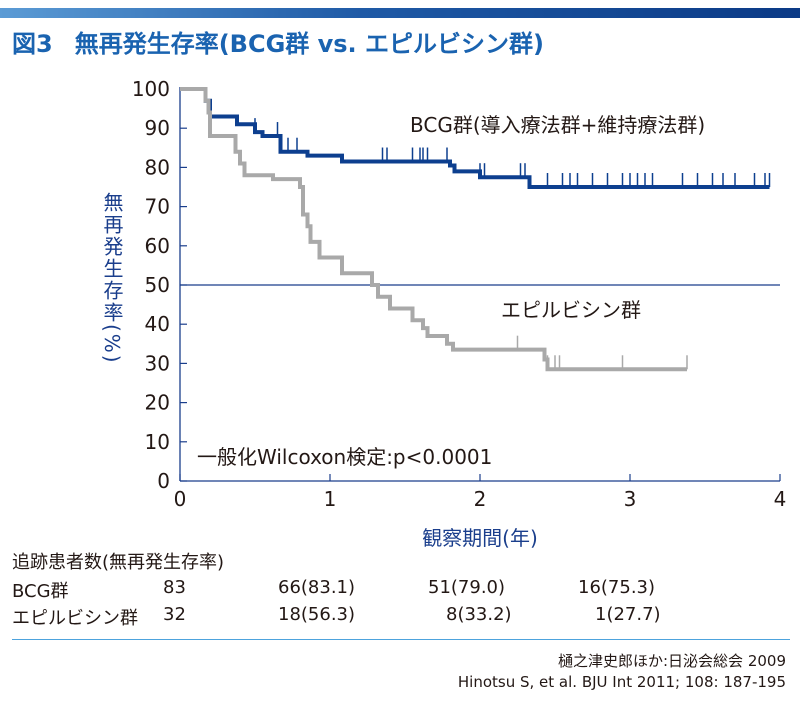 Image resolution: width=800 pixels, height=703 pixels. What do you see at coordinates (157, 207) in the screenshot?
I see `y-tick-label: 70` at bounding box center [157, 207].